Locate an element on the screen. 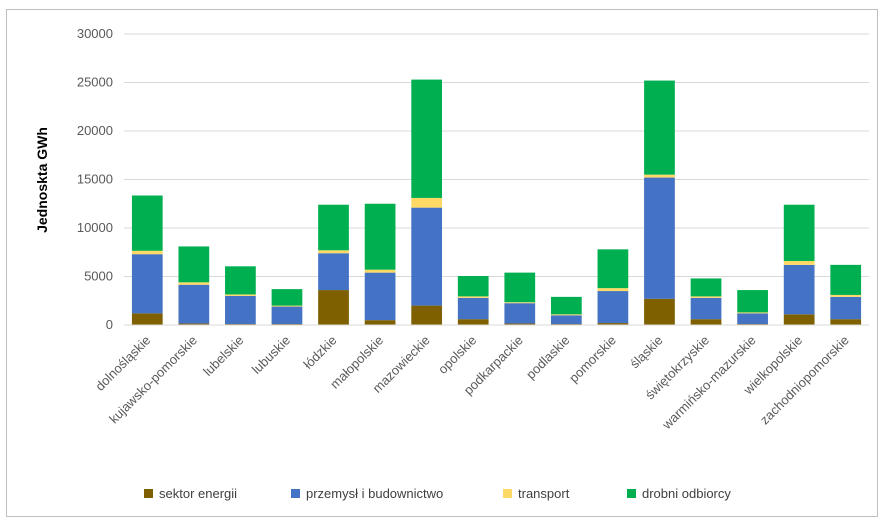  x-tick-label: pomorskie is located at coordinates (592, 359).